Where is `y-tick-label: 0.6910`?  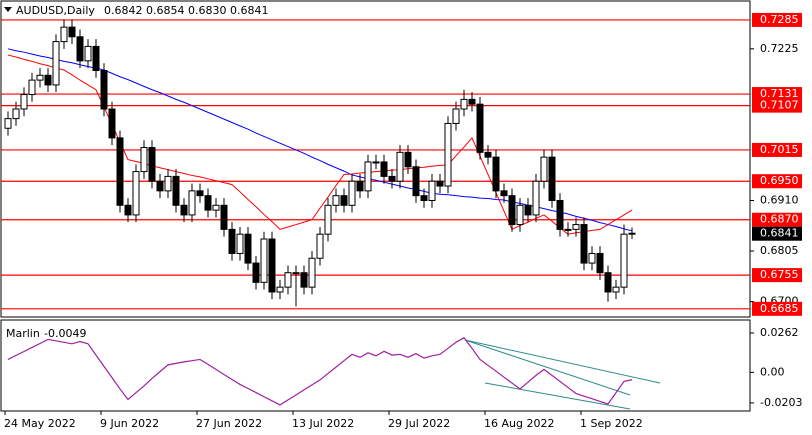
y-tick-label: 0.6910 is located at coordinates (779, 199).